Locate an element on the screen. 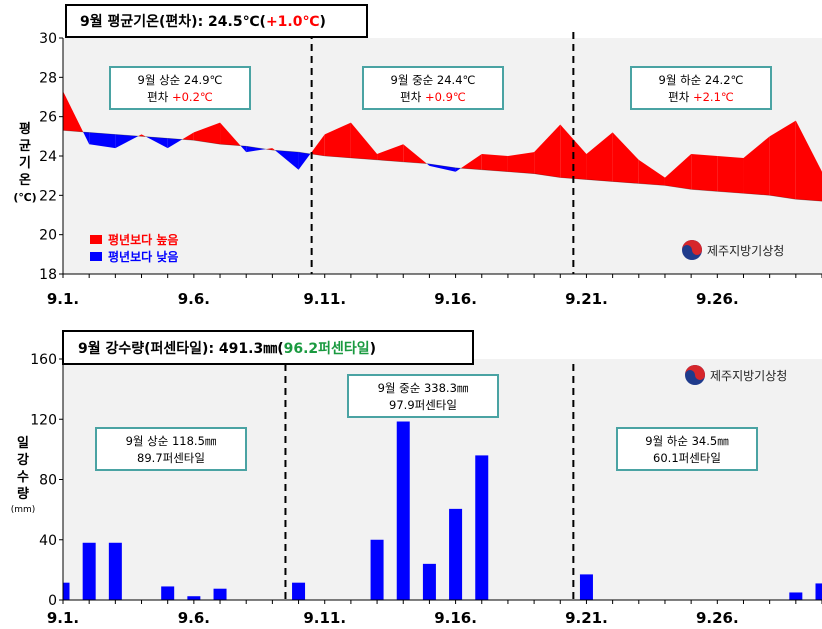 The height and width of the screenshot is (629, 822). legend-swatch-above is located at coordinates (96, 239).